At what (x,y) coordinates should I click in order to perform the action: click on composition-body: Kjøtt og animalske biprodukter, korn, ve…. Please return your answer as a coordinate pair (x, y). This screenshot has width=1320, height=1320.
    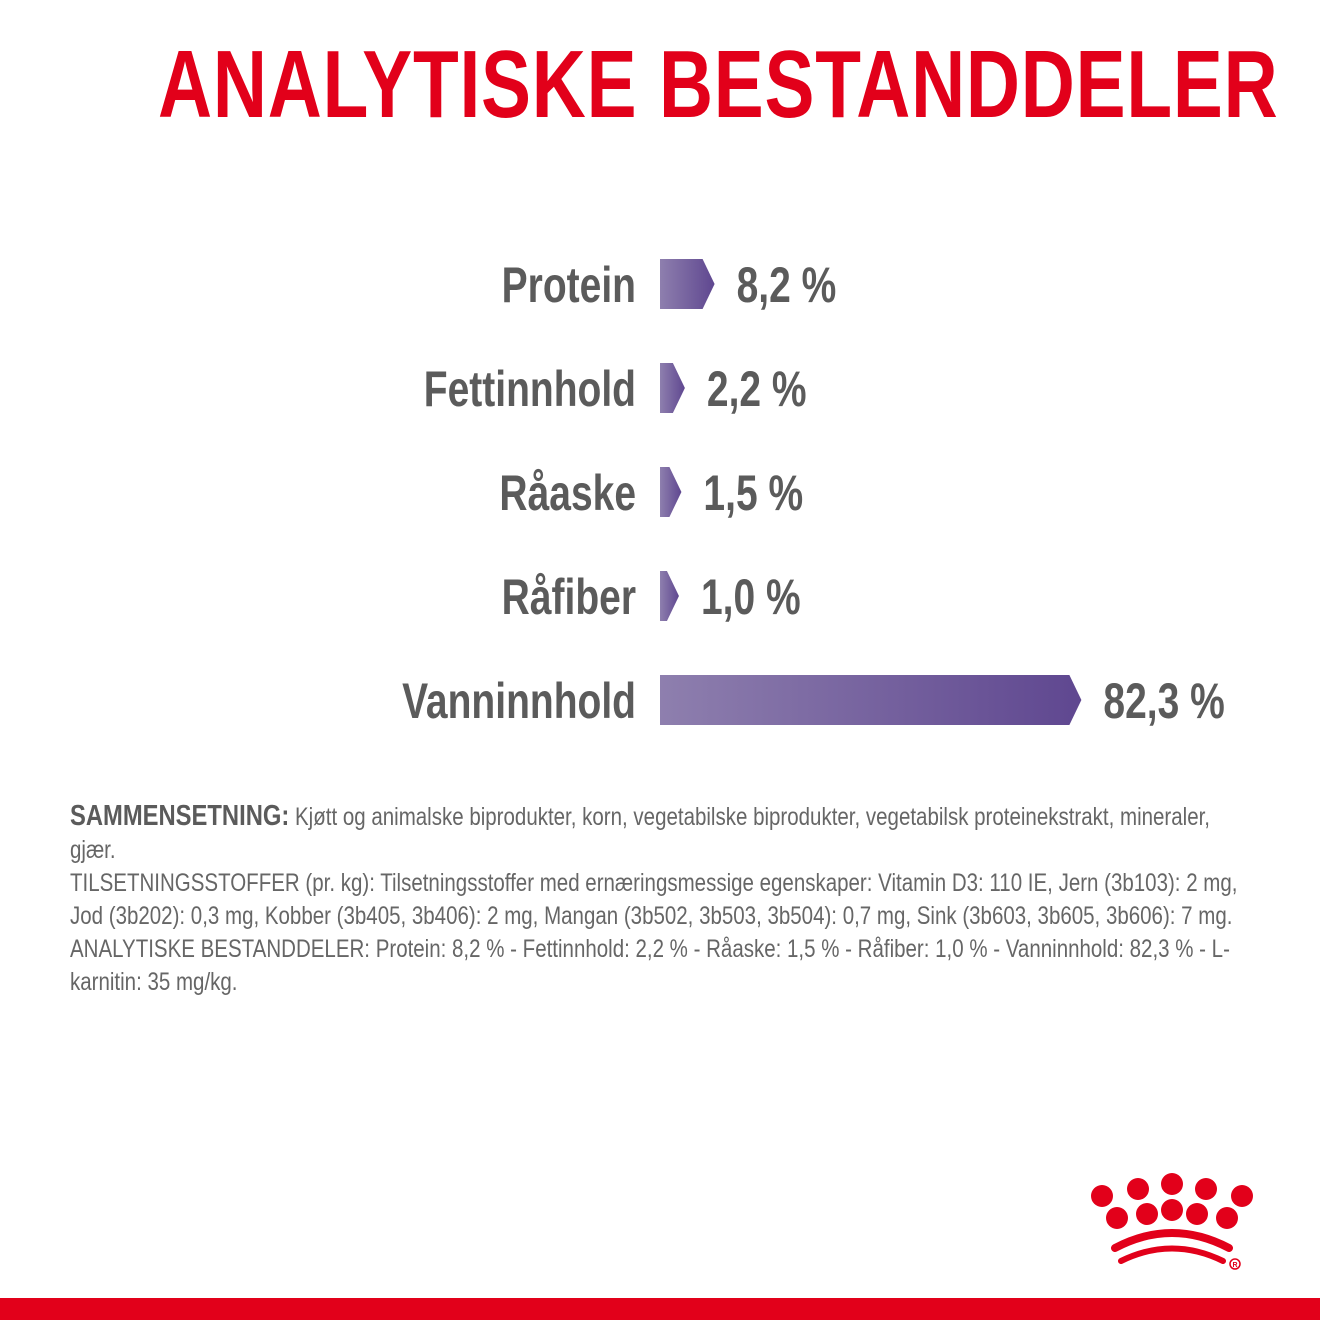
    Looking at the image, I should click on (640, 833).